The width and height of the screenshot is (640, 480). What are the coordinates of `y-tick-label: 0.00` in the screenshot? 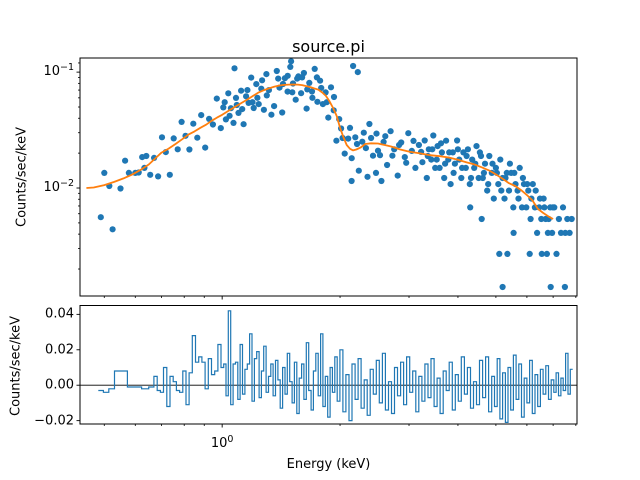 It's located at (59, 385).